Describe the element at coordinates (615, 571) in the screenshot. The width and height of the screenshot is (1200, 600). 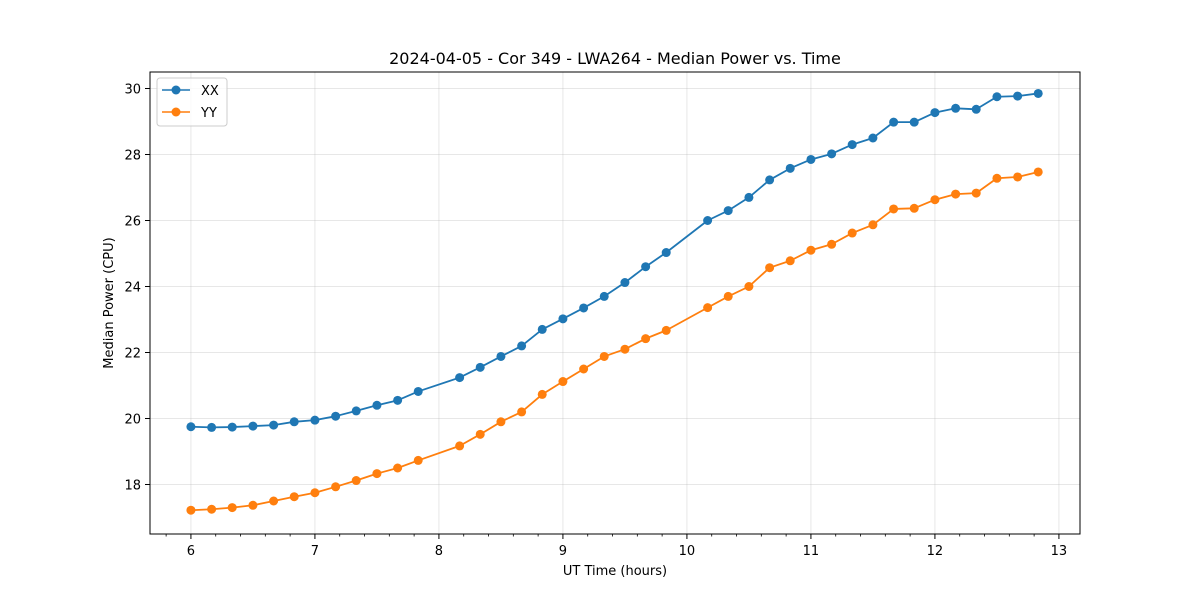
I see `x-axis-label: UT Time (hours)` at that location.